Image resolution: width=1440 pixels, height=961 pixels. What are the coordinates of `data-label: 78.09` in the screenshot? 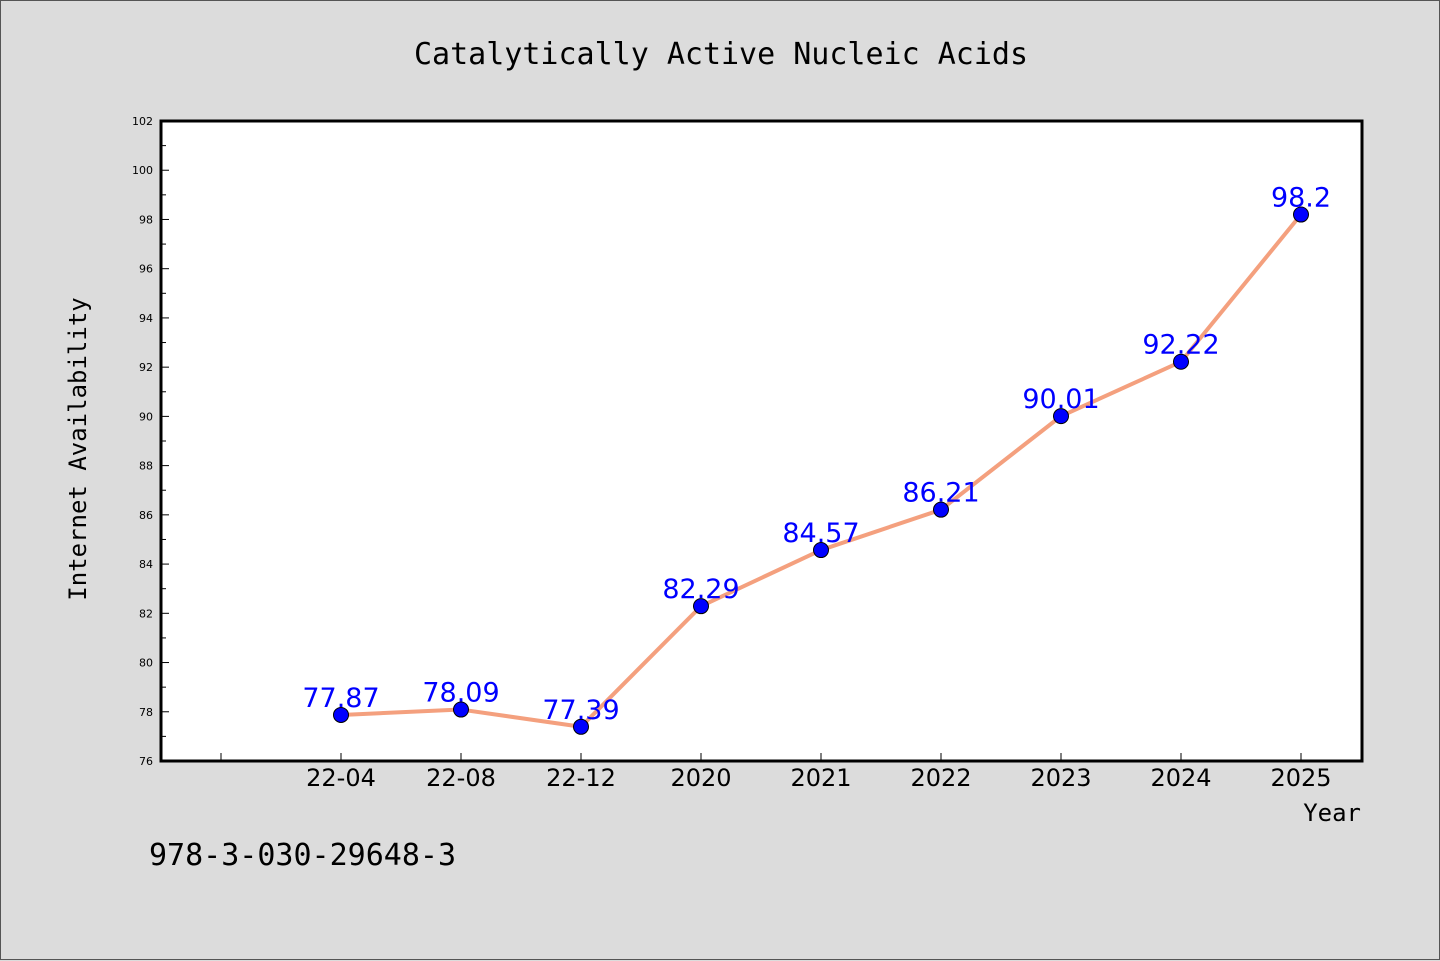 It's located at (460, 693).